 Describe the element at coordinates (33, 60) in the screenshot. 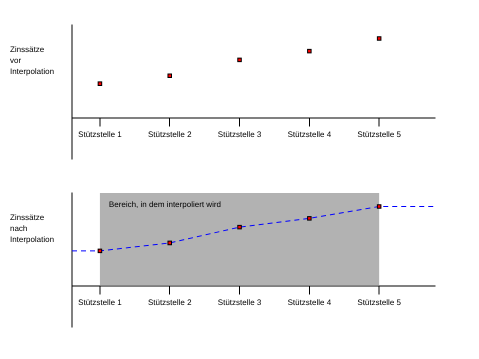

I see `y-axis-title: Zinssätze vor Interpolation` at that location.